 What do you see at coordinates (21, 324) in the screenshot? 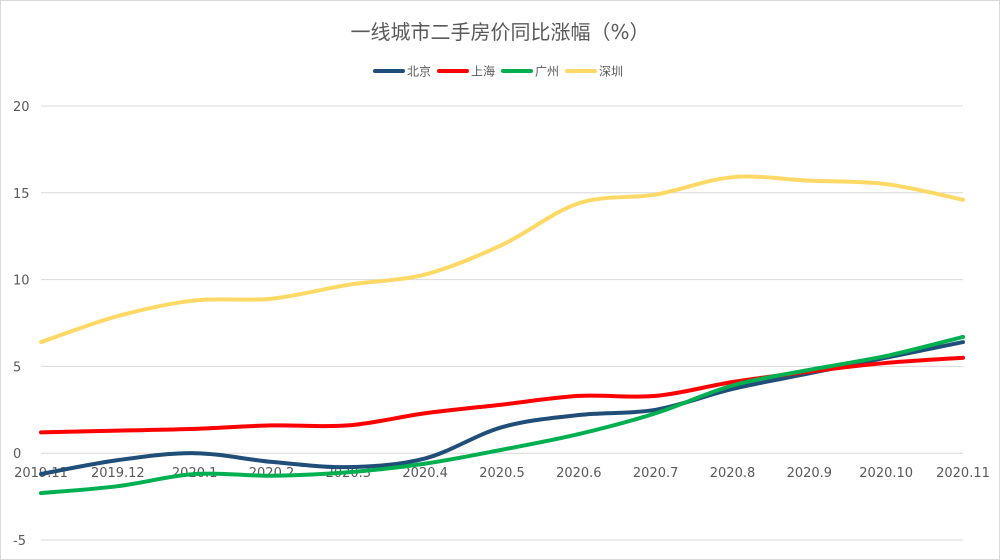
I see `y-axis-ticks: -5 0 5 10 15 20` at bounding box center [21, 324].